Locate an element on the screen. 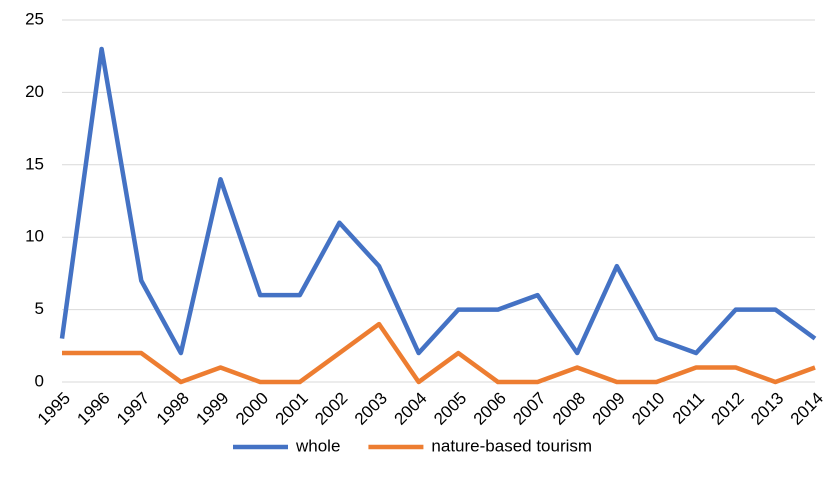 The image size is (824, 489). x-tick-label: 2004 is located at coordinates (411, 409).